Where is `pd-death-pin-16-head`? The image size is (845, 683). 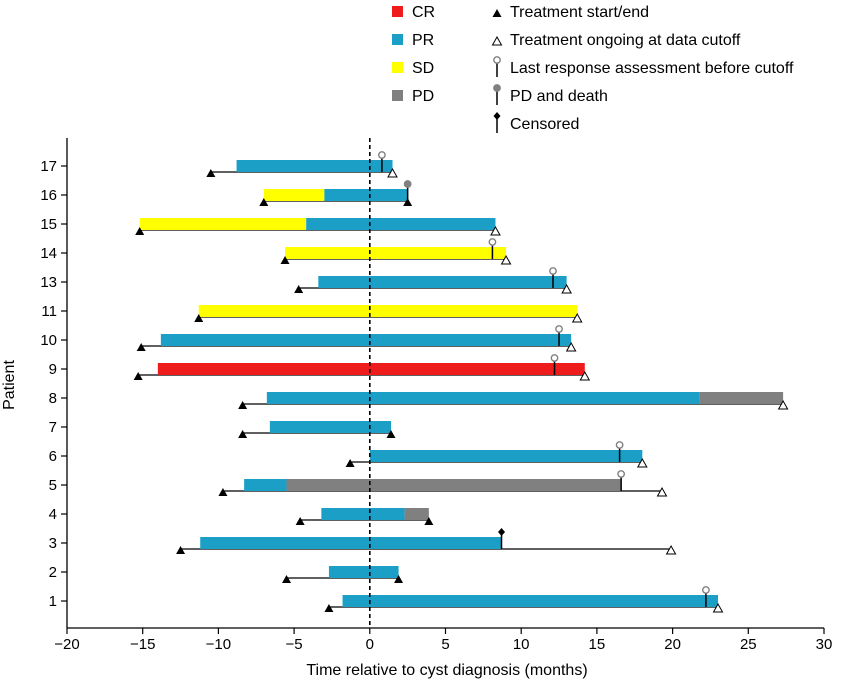 pd-death-pin-16-head is located at coordinates (407, 184).